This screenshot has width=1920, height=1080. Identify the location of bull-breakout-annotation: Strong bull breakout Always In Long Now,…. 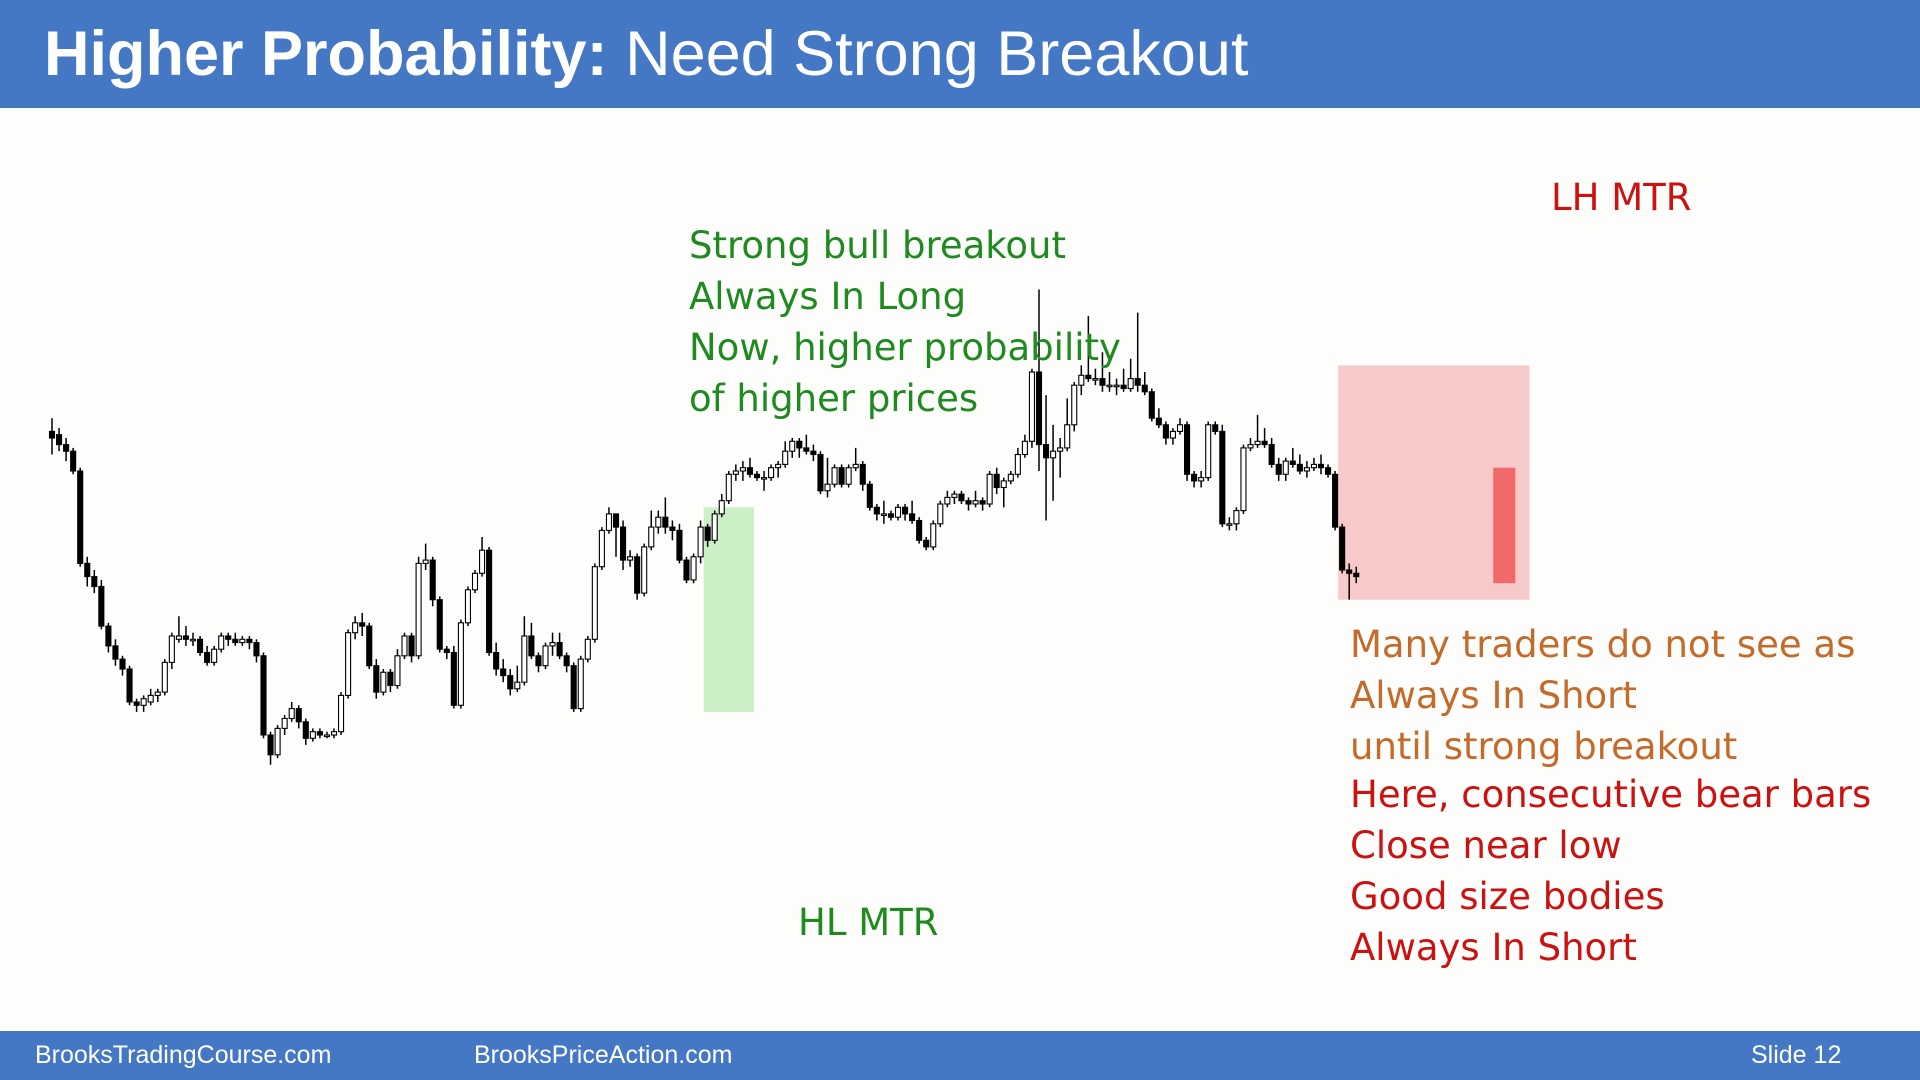
(905, 322).